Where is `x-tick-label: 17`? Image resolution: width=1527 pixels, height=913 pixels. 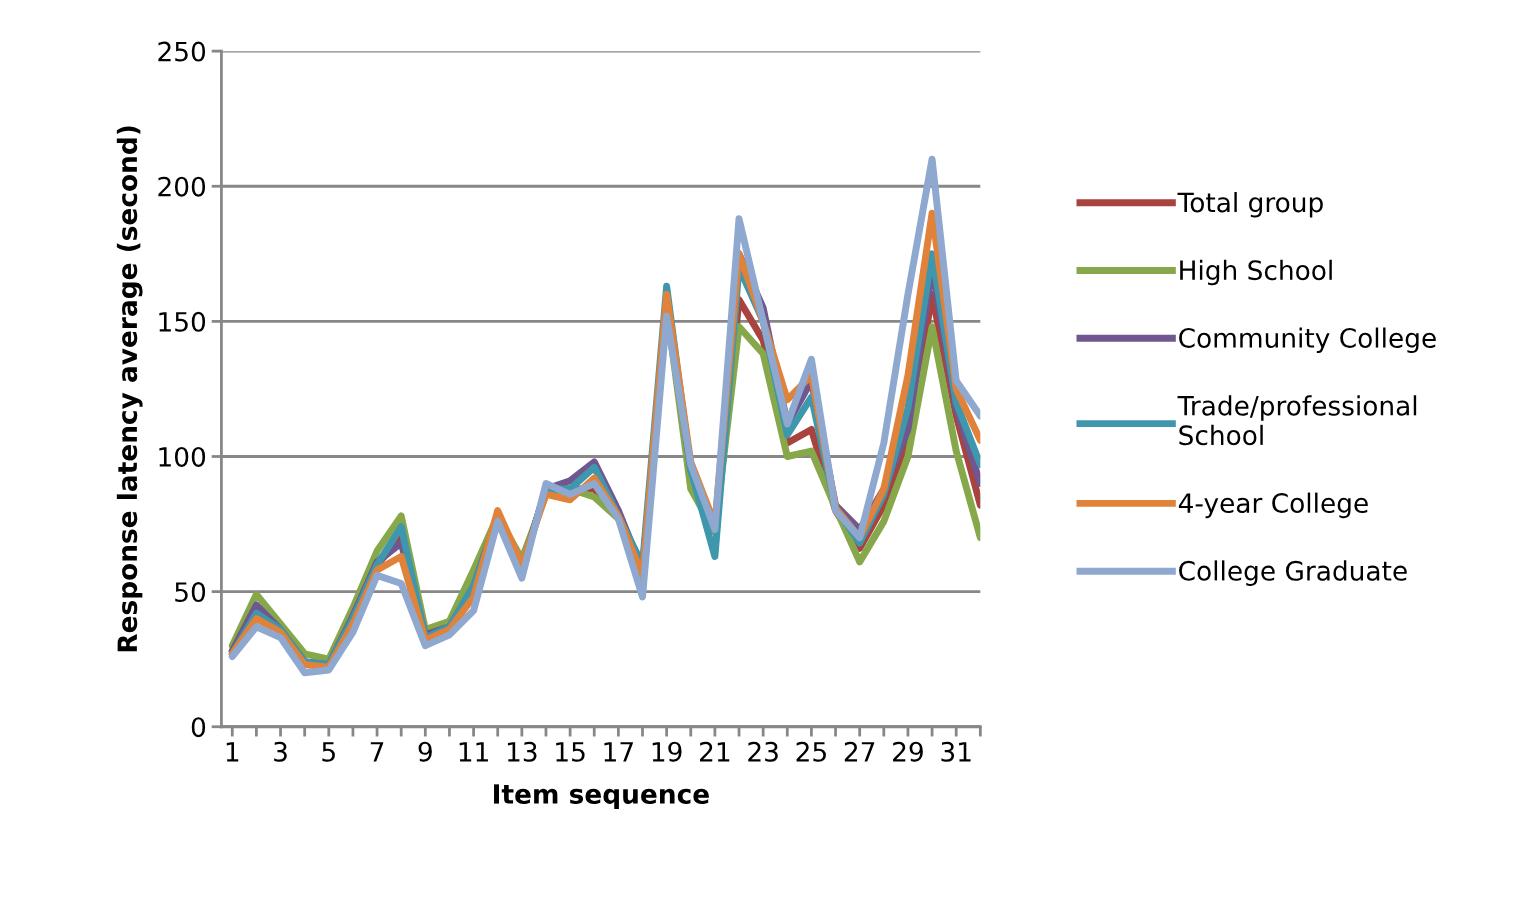
x-tick-label: 17 is located at coordinates (618, 752).